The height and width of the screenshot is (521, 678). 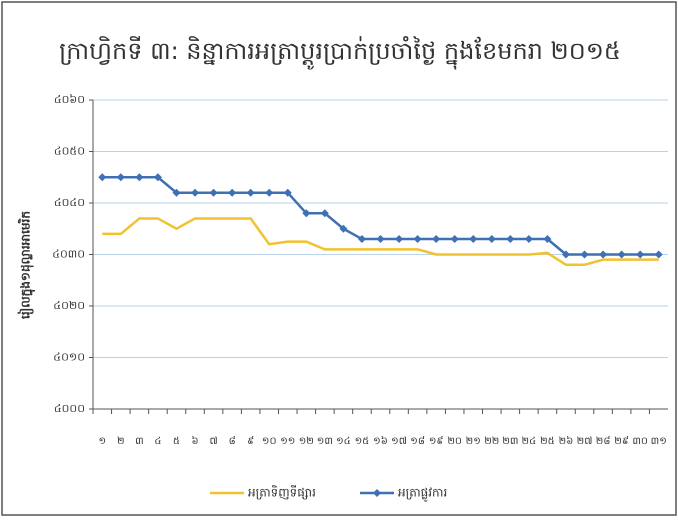 What do you see at coordinates (510, 441) in the screenshot?
I see `x-tick-label: ២៣` at bounding box center [510, 441].